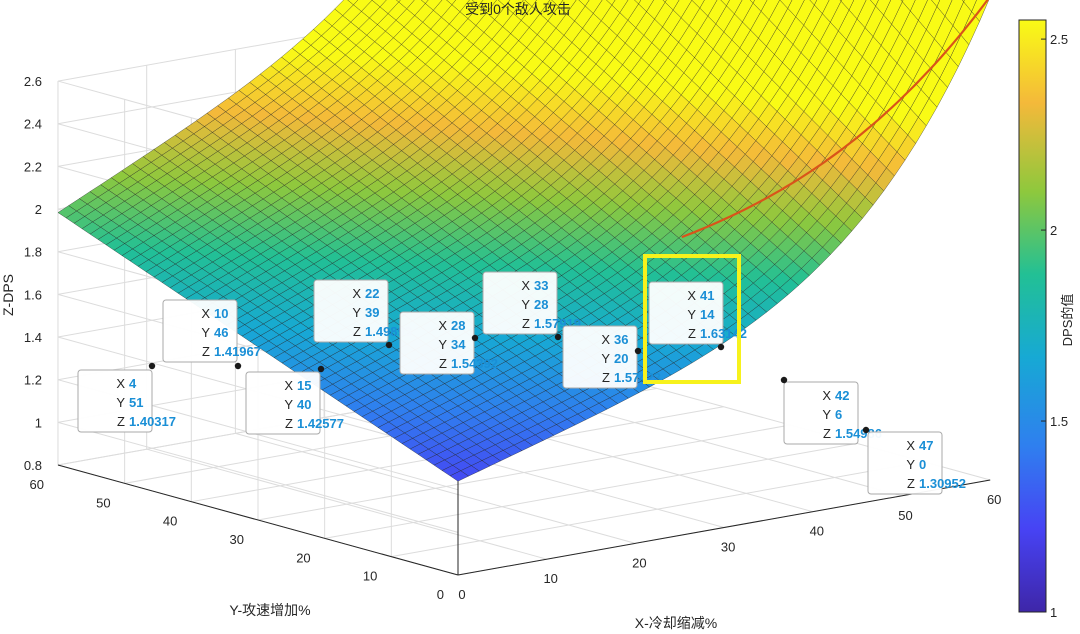  What do you see at coordinates (221, 313) in the screenshot?
I see `datatip-value: 10` at bounding box center [221, 313].